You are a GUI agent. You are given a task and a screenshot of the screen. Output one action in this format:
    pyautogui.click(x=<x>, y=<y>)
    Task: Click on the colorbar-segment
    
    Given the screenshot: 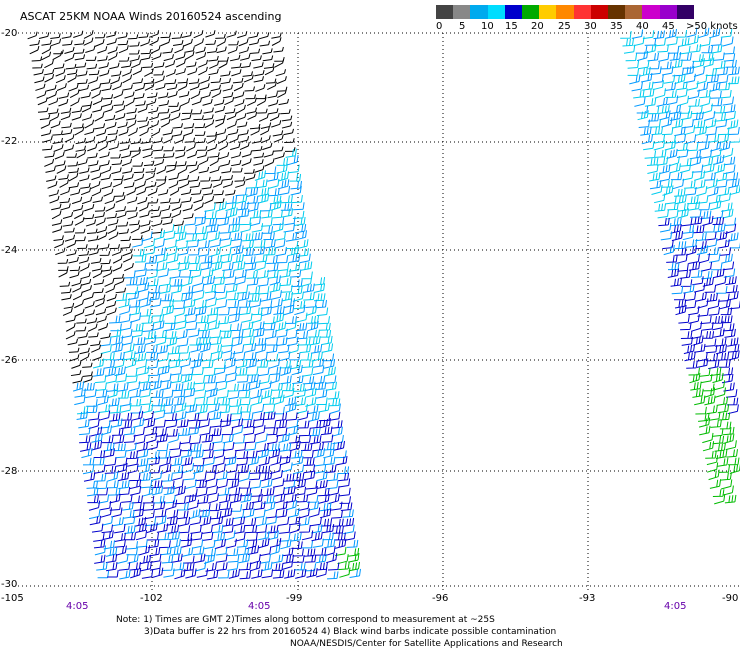 What is the action you would take?
    pyautogui.click(x=668, y=12)
    